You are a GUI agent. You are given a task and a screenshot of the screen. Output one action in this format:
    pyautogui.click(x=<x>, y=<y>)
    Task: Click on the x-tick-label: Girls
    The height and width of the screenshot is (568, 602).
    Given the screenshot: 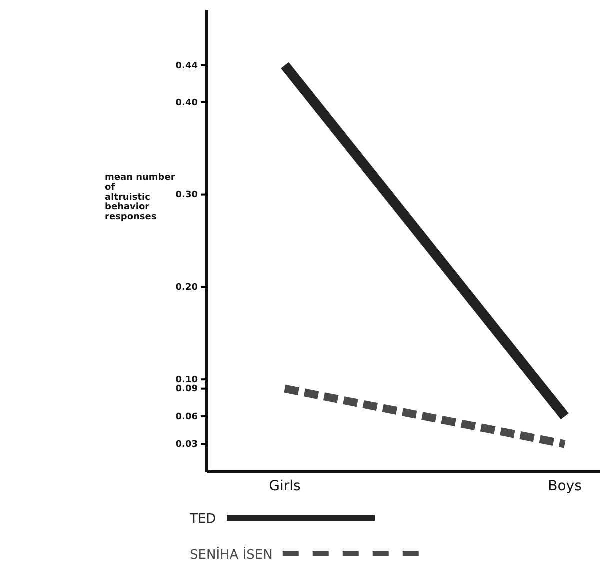 What is the action you would take?
    pyautogui.click(x=285, y=486)
    